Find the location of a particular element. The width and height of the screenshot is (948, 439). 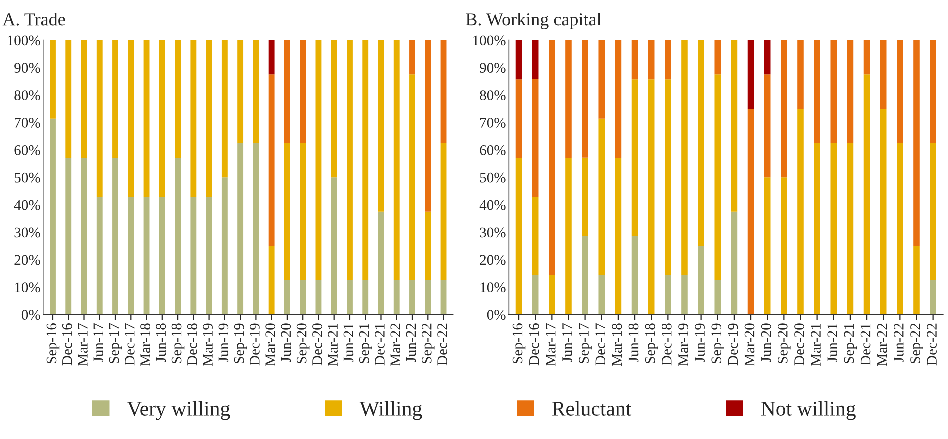

x-tick-label: Dec-20 is located at coordinates (799, 345).